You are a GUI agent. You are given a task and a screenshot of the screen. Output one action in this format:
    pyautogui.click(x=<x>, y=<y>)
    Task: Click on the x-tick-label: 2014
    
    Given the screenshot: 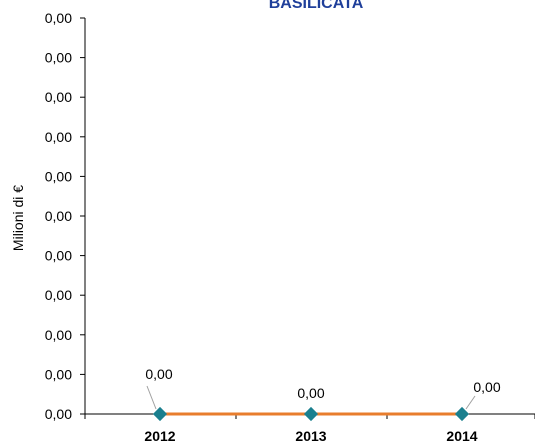 What is the action you would take?
    pyautogui.click(x=461, y=435)
    